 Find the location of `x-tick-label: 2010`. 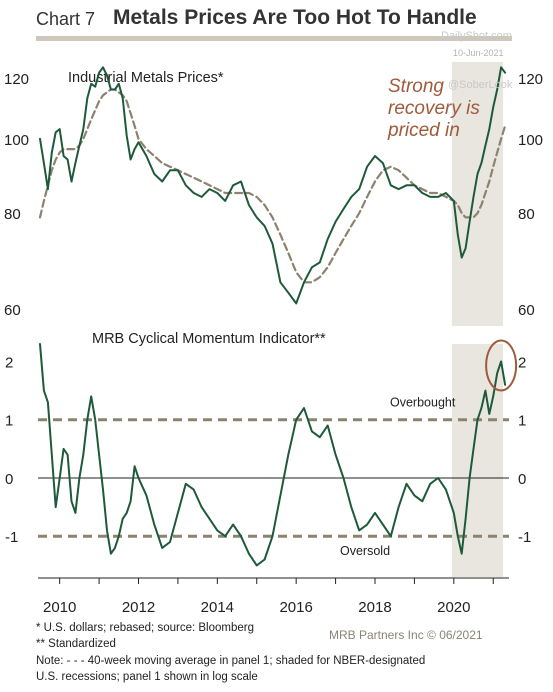

x-tick-label: 2010 is located at coordinates (59, 607).